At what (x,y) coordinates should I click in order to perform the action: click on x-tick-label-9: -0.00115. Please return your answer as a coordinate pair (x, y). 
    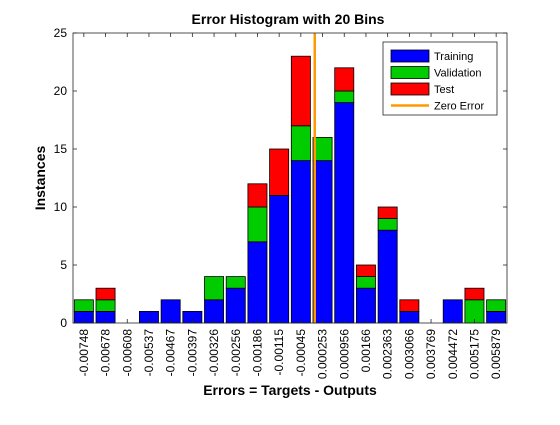
    Looking at the image, I should click on (279, 352).